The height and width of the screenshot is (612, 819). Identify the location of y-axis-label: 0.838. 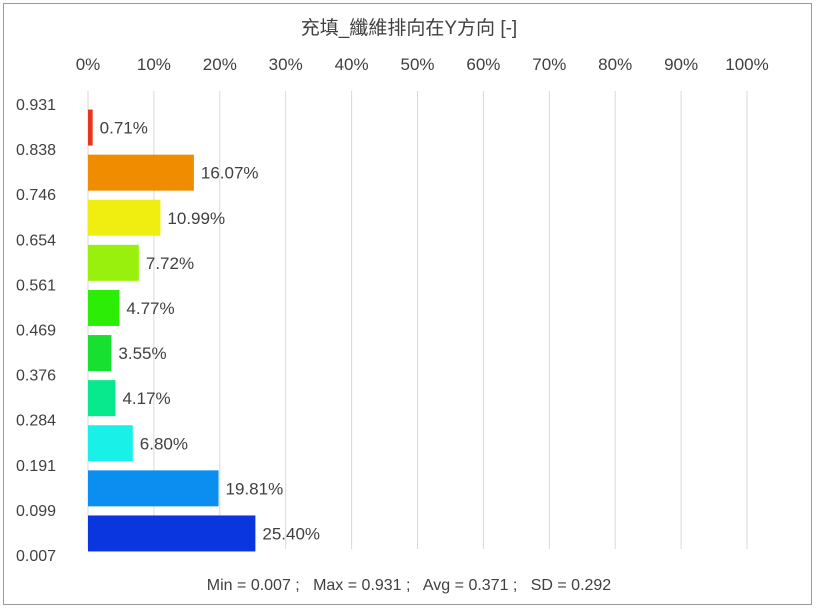
(36, 150).